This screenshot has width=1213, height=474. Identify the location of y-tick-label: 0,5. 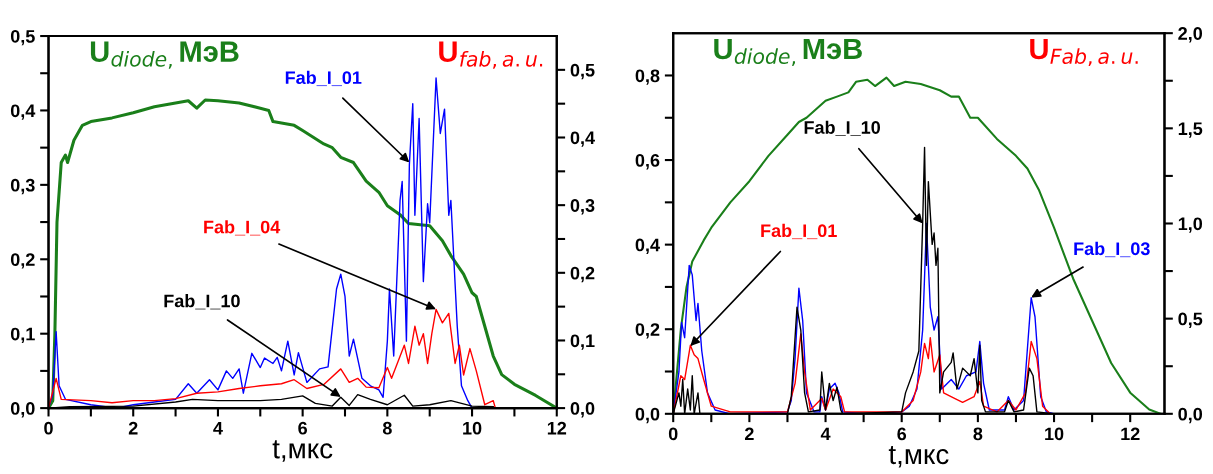
(22, 37).